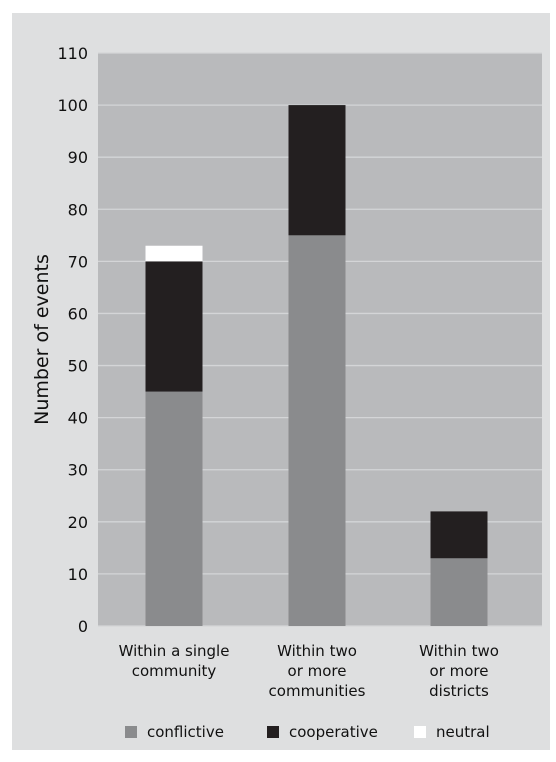 The height and width of the screenshot is (762, 556). What do you see at coordinates (72, 105) in the screenshot?
I see `y-tick-label: 100` at bounding box center [72, 105].